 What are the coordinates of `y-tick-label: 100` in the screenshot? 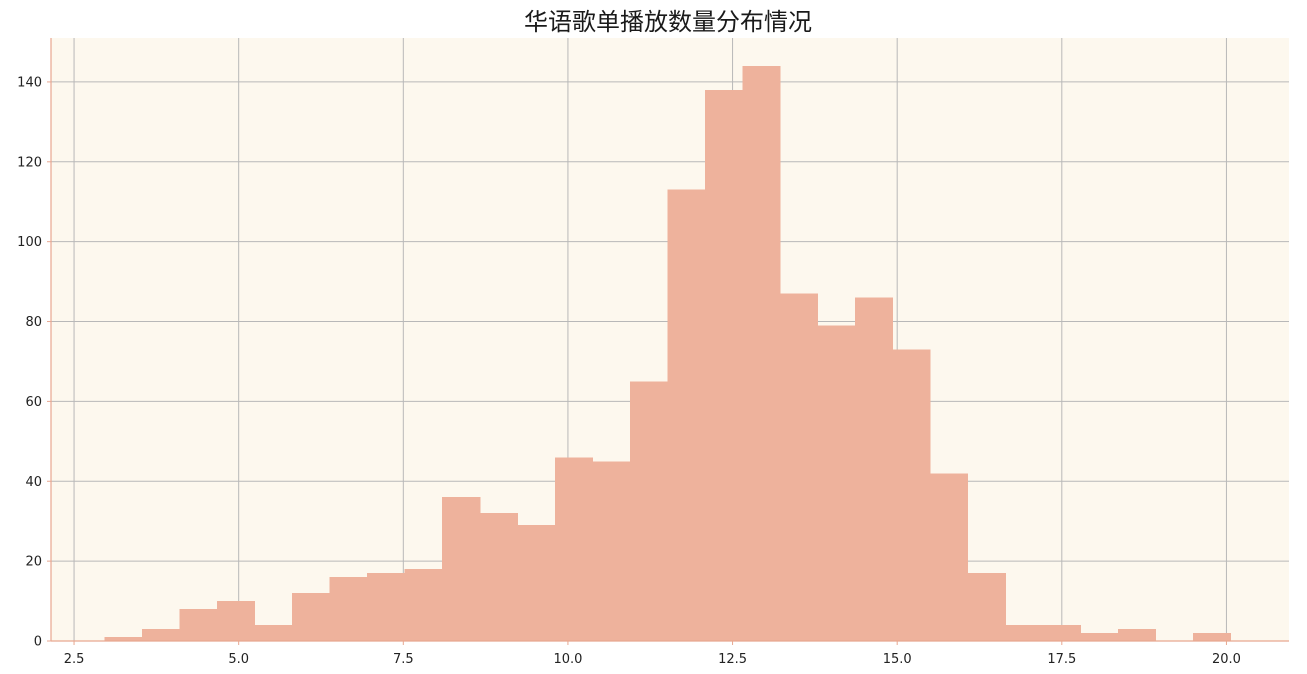 It's located at (29, 242).